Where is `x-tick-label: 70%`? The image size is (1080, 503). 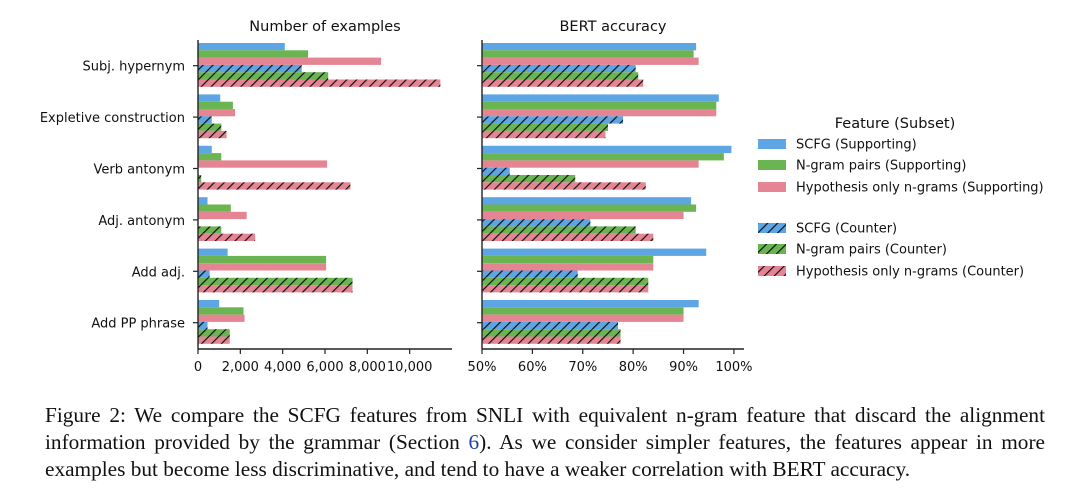 x-tick-label: 70% is located at coordinates (582, 367).